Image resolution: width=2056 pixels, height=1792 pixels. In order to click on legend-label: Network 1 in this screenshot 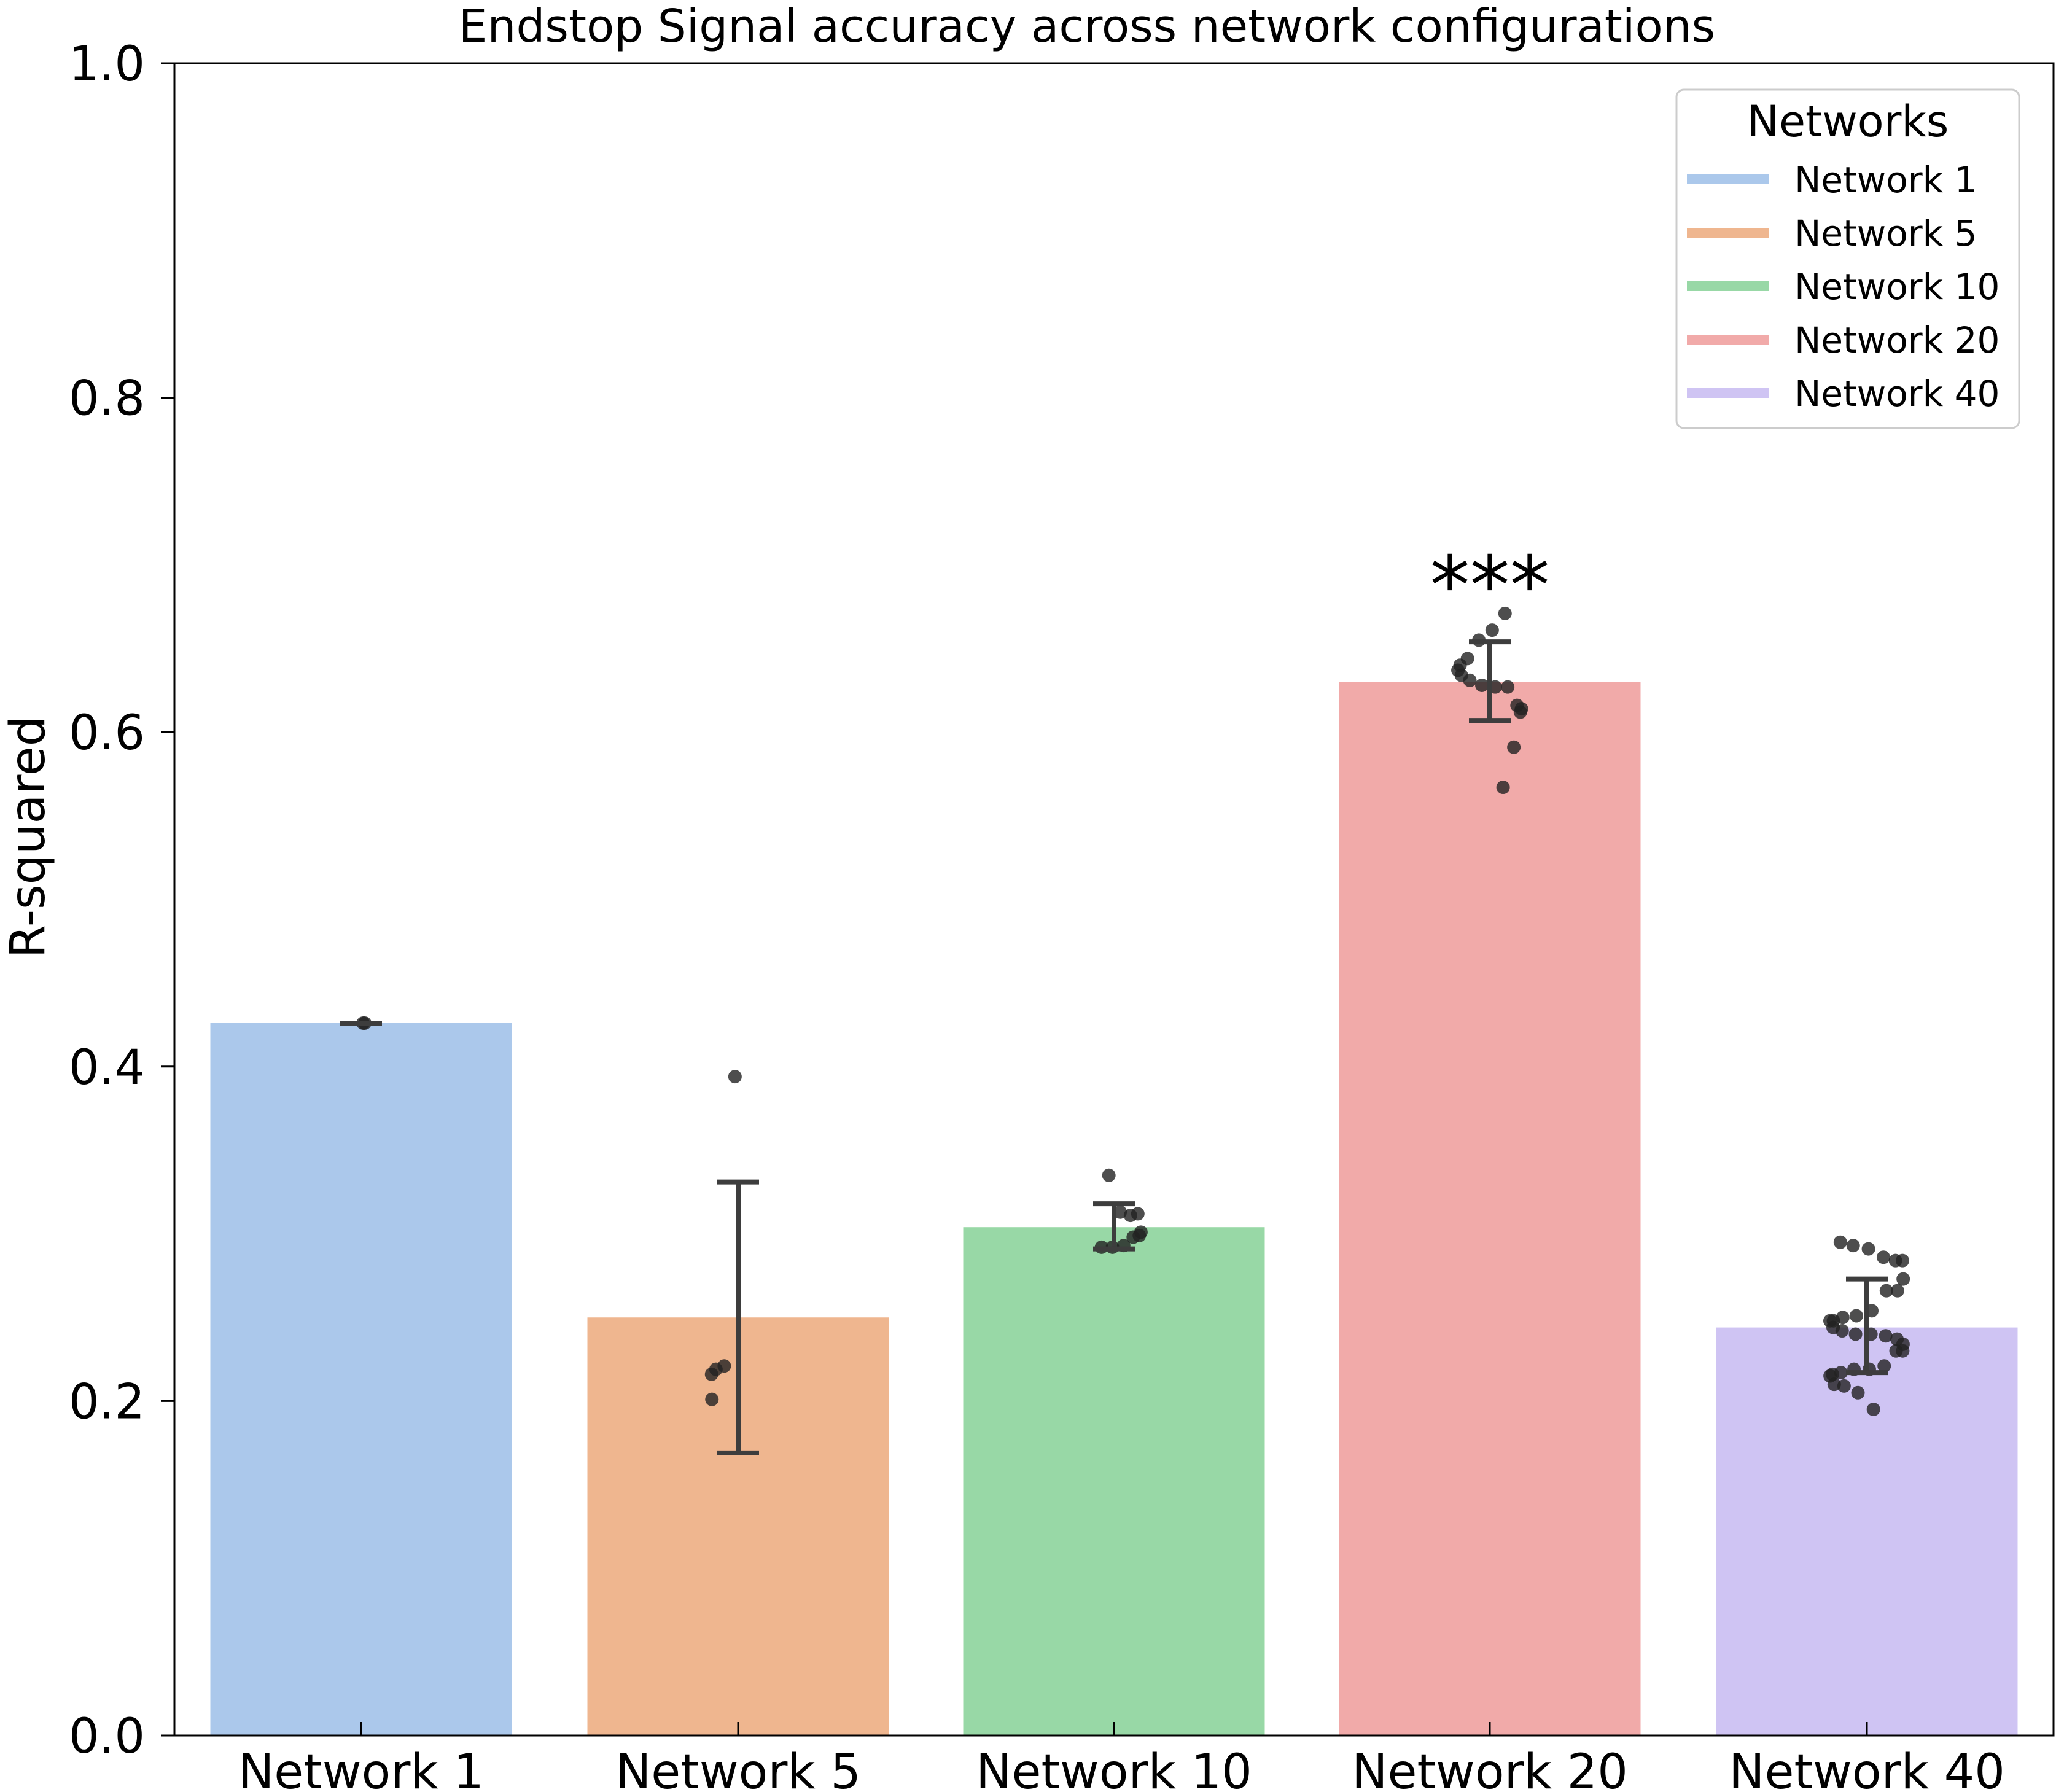, I will do `click(1885, 180)`.